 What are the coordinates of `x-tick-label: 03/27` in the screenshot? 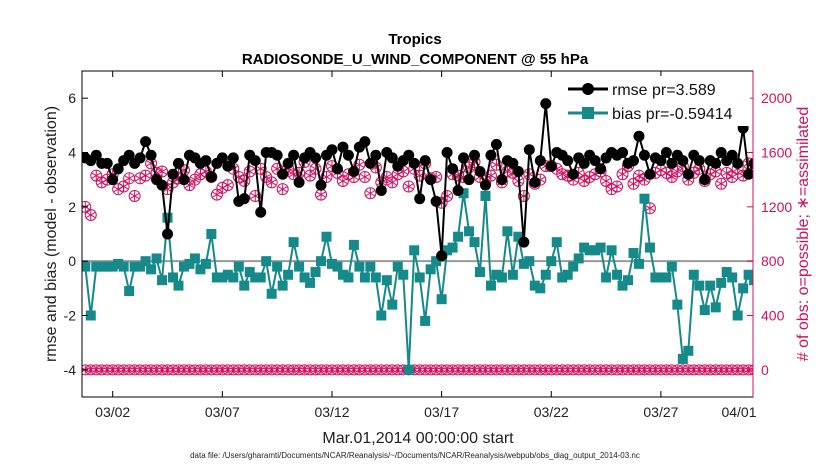 It's located at (660, 412).